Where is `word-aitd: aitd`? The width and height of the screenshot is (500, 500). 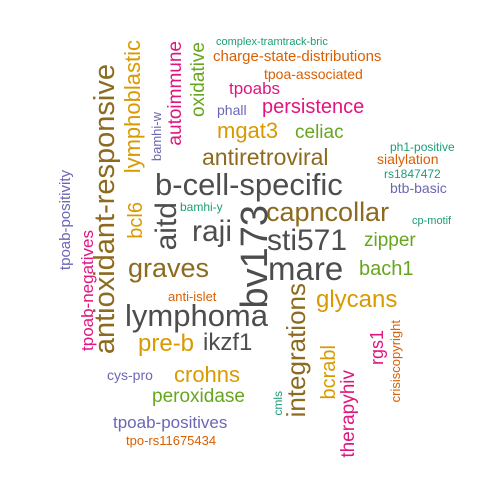
word-aitd: aitd is located at coordinates (166, 226).